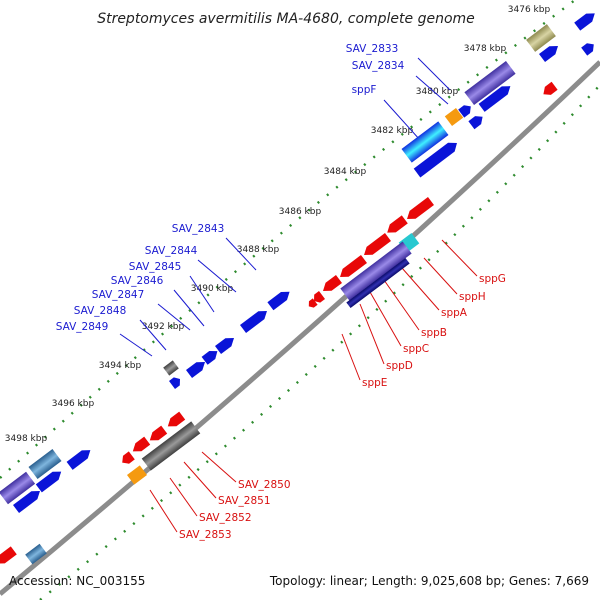  I want to click on tick-label: 3484 kbp, so click(345, 172).